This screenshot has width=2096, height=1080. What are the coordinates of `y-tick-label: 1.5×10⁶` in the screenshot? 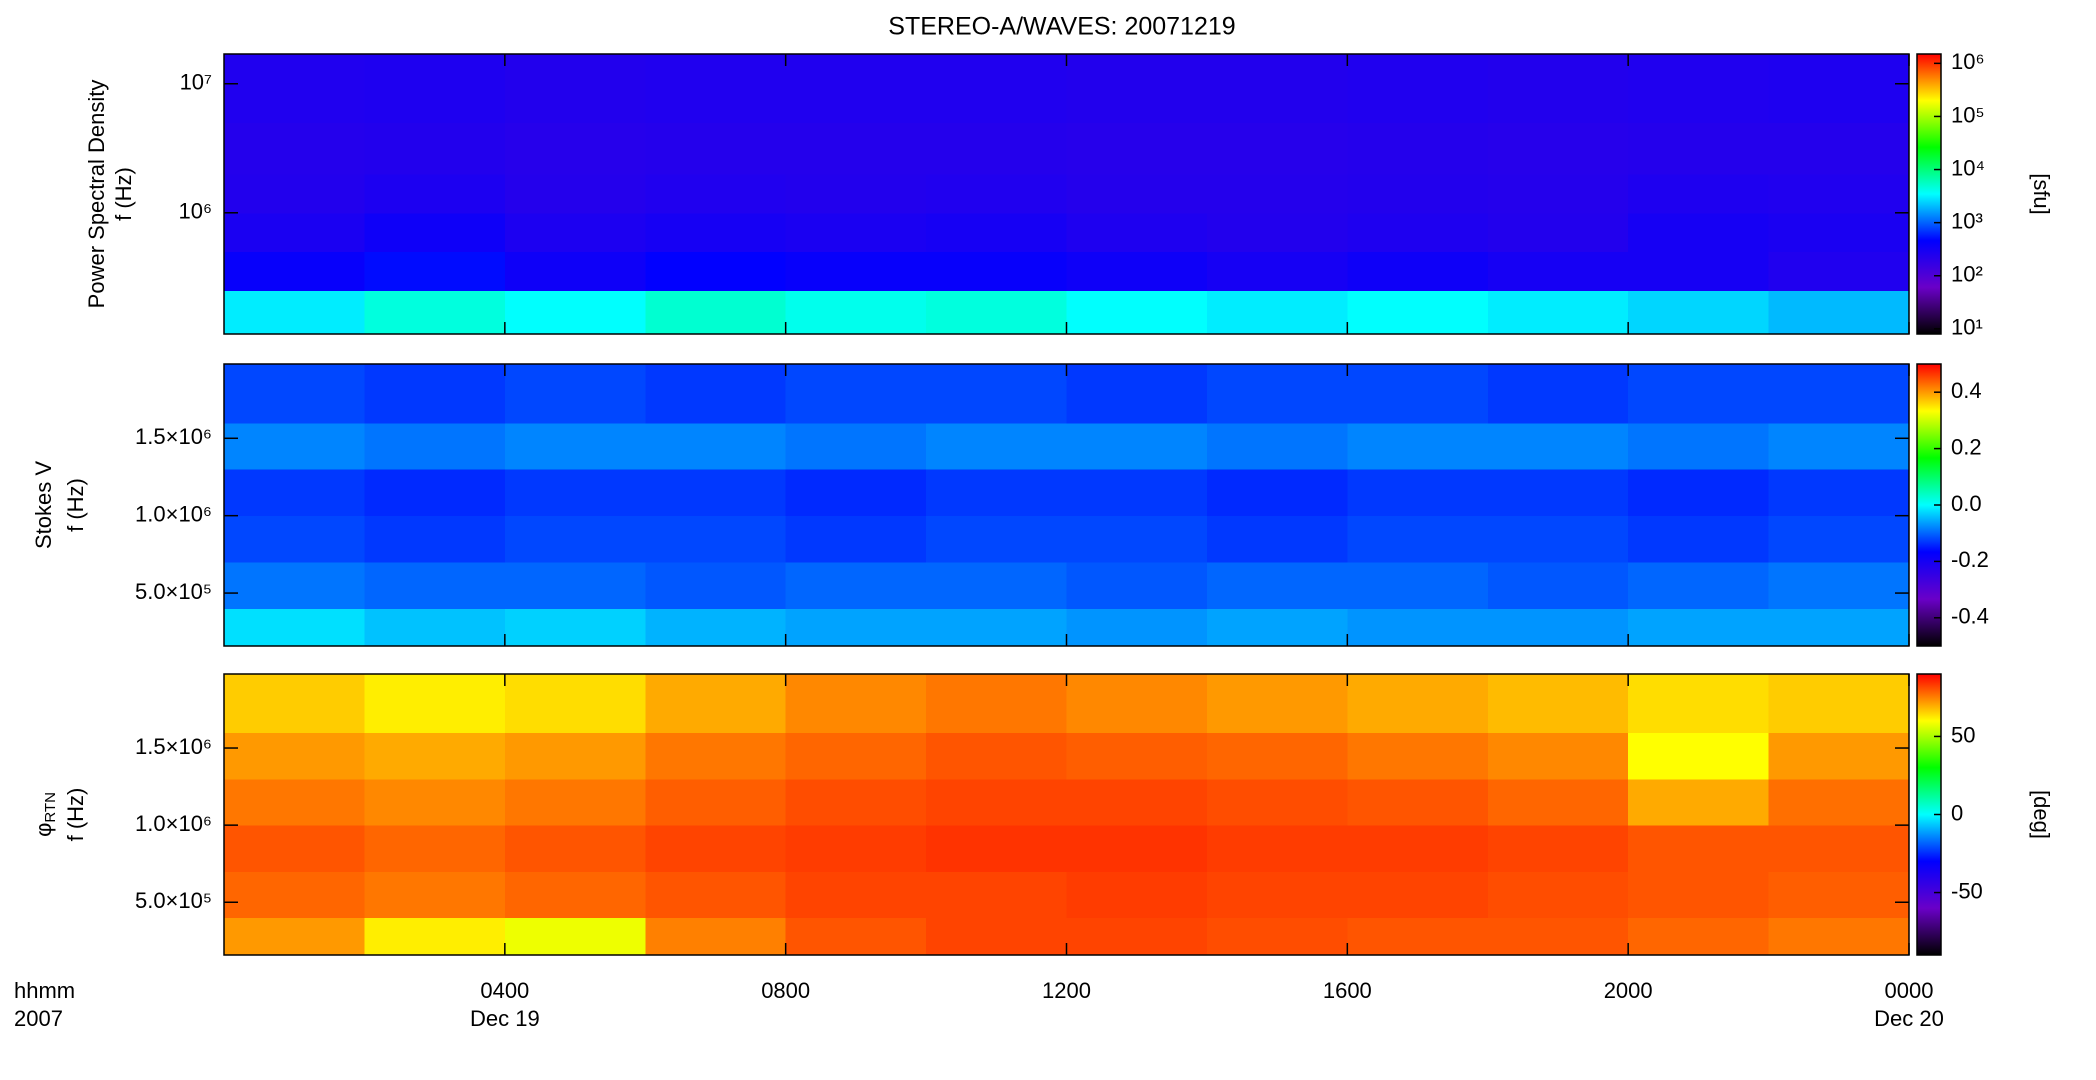 It's located at (173, 436).